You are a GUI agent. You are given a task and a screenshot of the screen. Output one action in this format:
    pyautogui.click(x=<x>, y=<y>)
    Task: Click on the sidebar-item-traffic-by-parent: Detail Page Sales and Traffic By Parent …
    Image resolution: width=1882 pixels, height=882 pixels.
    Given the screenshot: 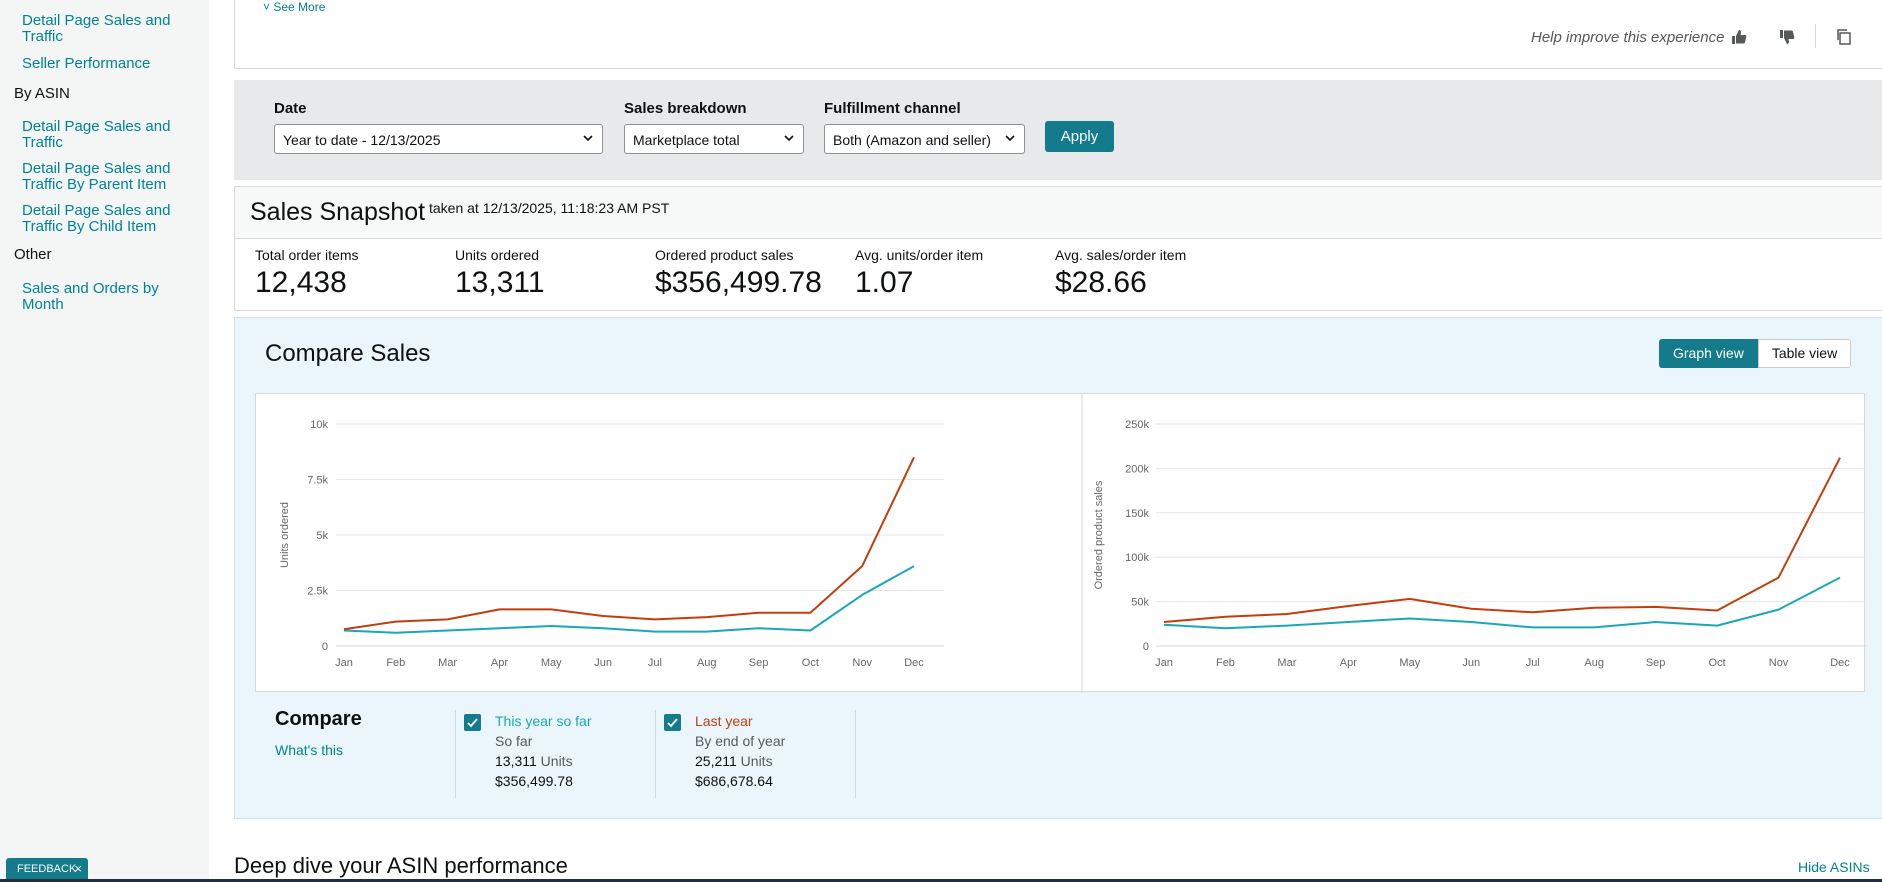 What is the action you would take?
    pyautogui.click(x=96, y=176)
    